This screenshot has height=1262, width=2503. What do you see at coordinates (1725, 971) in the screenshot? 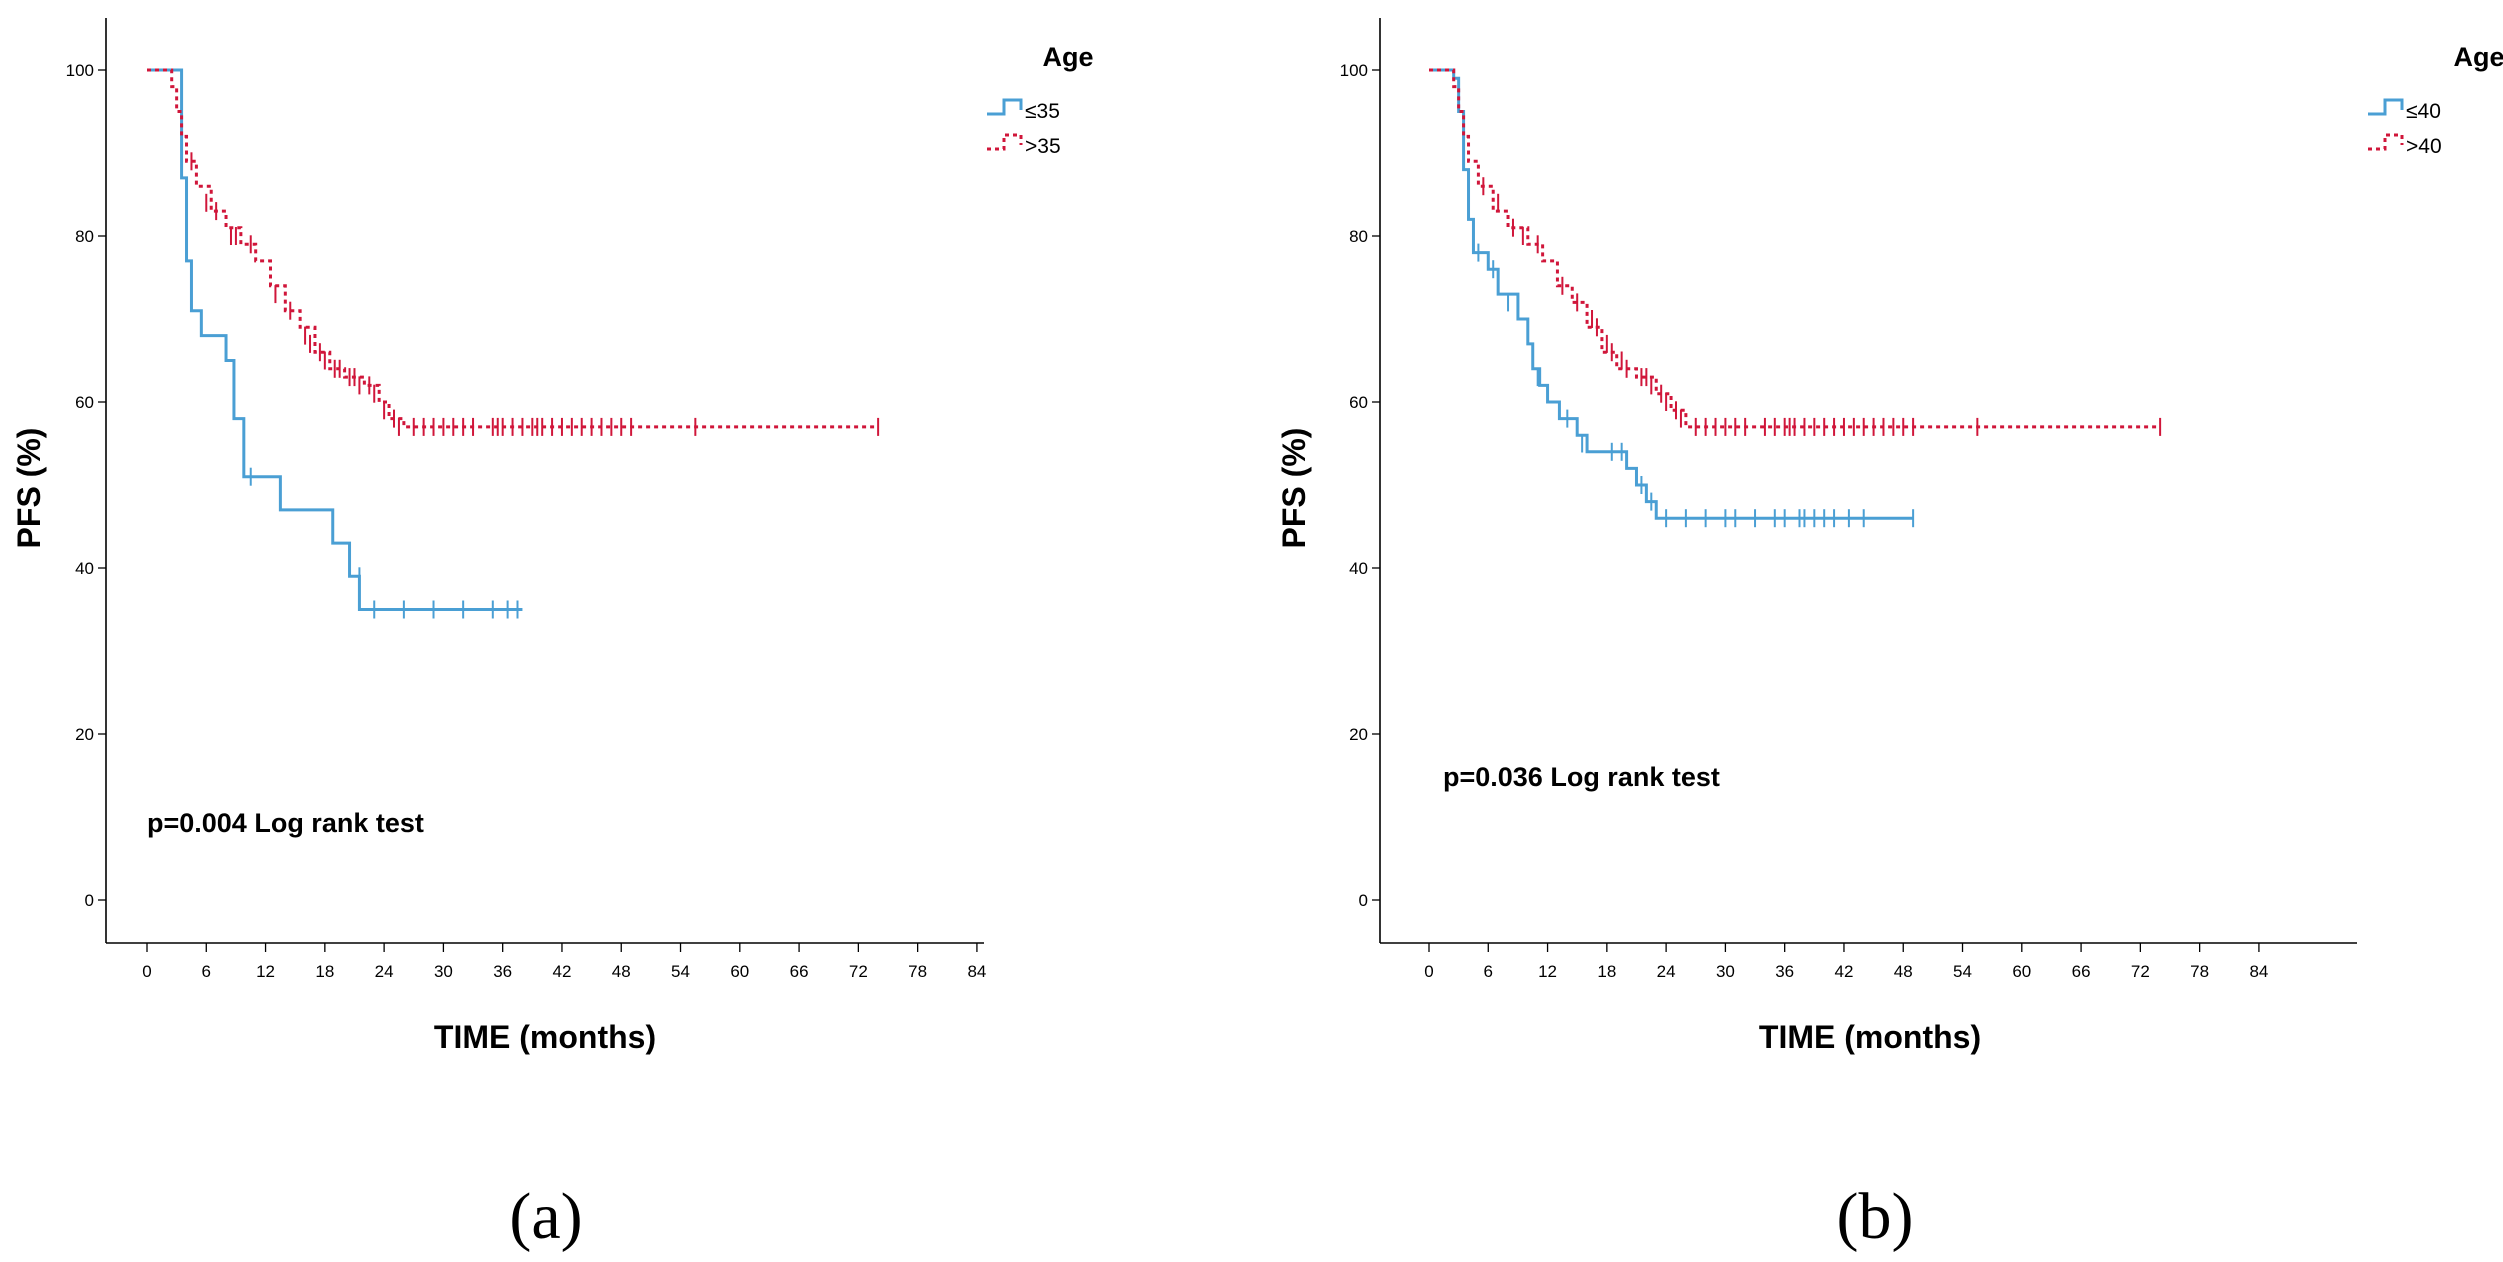
I see `panel-b-xtick-label: 30` at bounding box center [1725, 971].